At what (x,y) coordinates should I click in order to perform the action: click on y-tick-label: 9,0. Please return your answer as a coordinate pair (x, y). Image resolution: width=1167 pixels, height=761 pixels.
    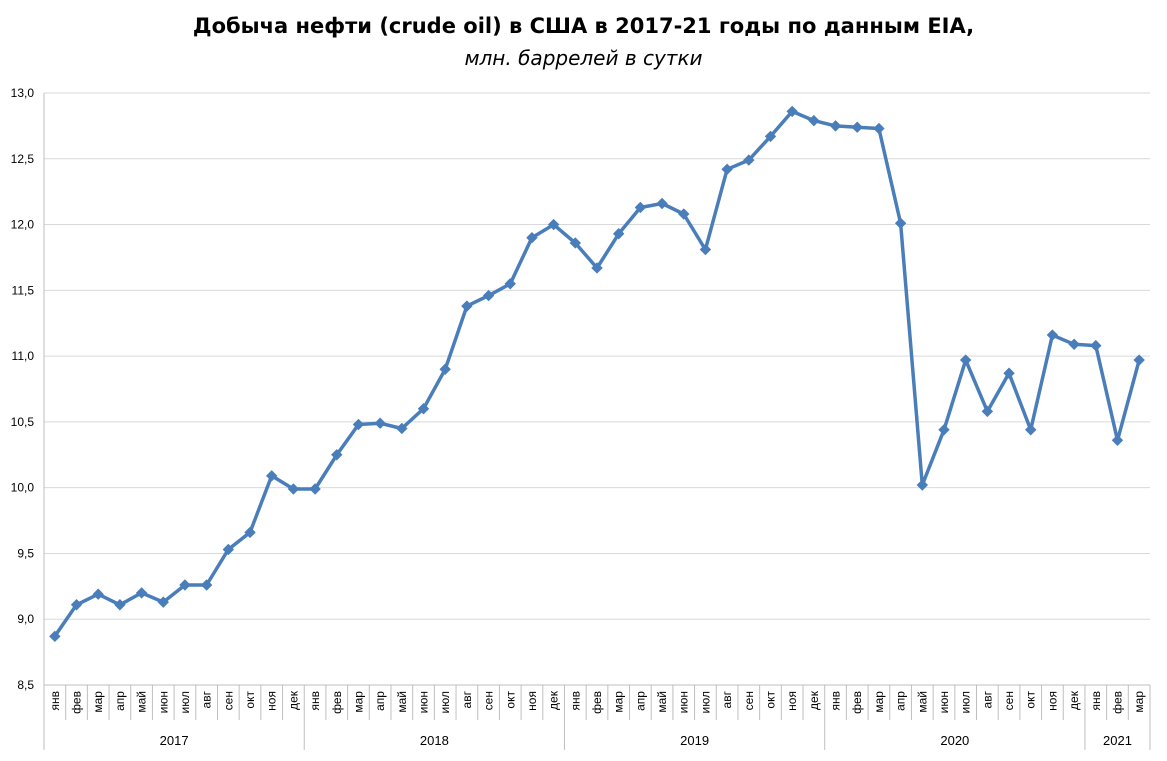
    Looking at the image, I should click on (25, 619).